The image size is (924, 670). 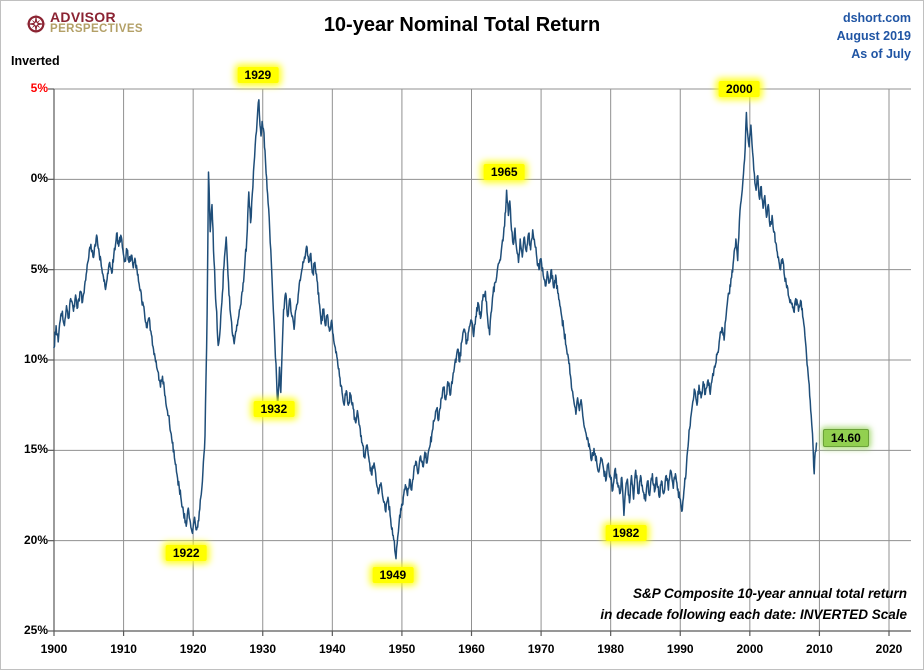 I want to click on x-tick-label: 1980, so click(x=610, y=649).